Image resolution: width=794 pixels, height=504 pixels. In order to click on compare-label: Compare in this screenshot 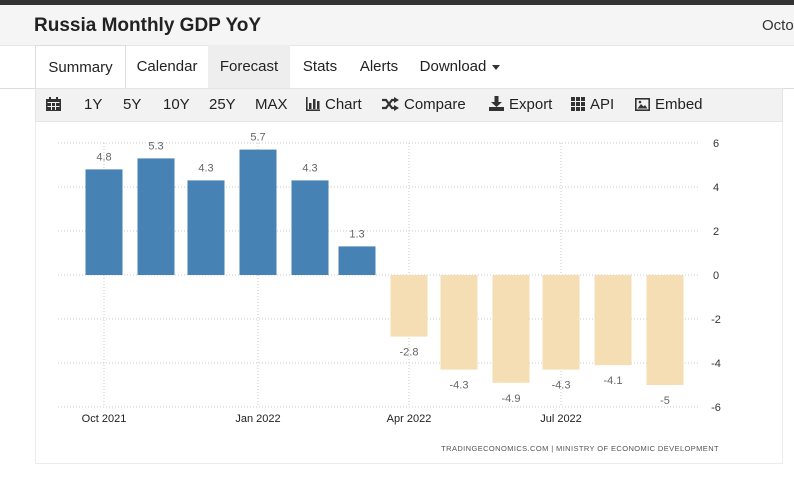, I will do `click(435, 104)`.